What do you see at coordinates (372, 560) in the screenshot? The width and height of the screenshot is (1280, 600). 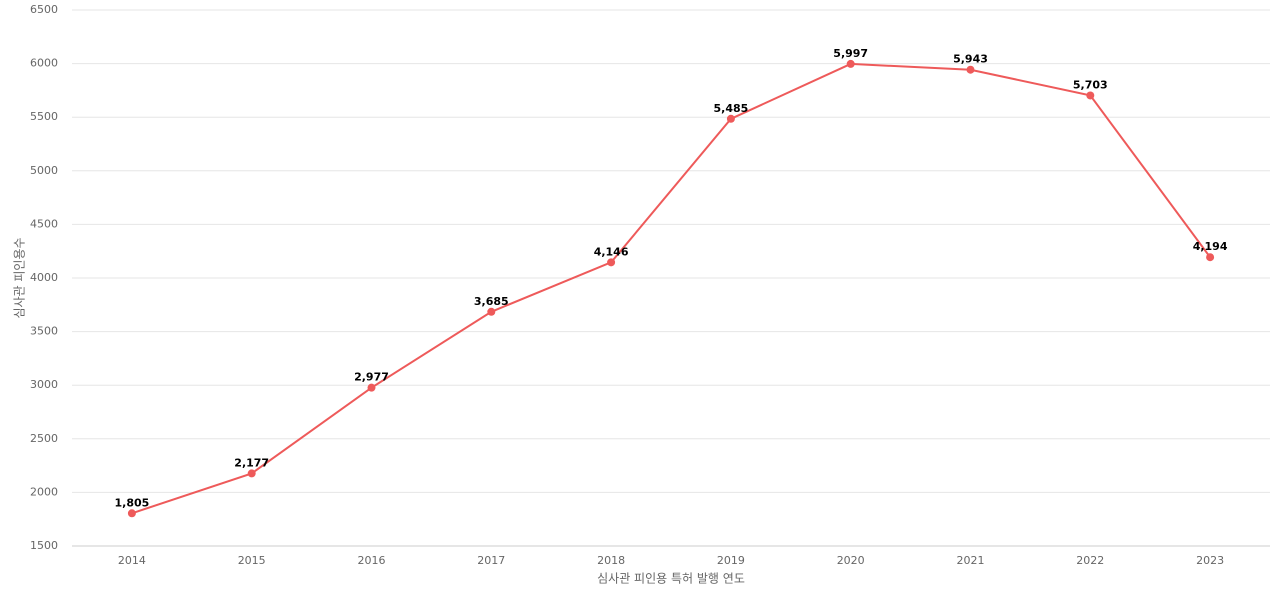 I see `x-tick-label: 2016` at bounding box center [372, 560].